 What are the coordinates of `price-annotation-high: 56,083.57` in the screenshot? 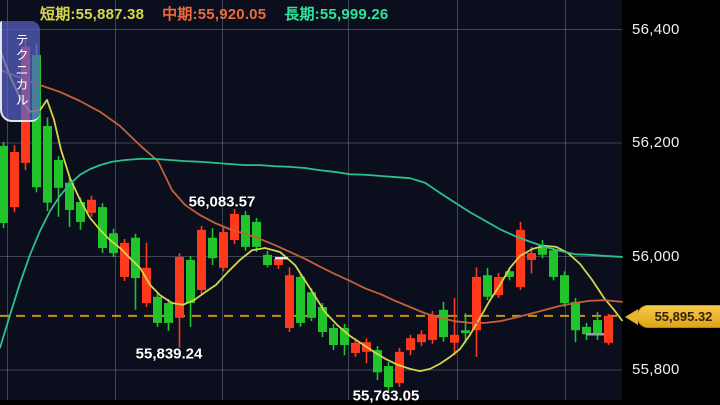 It's located at (222, 202).